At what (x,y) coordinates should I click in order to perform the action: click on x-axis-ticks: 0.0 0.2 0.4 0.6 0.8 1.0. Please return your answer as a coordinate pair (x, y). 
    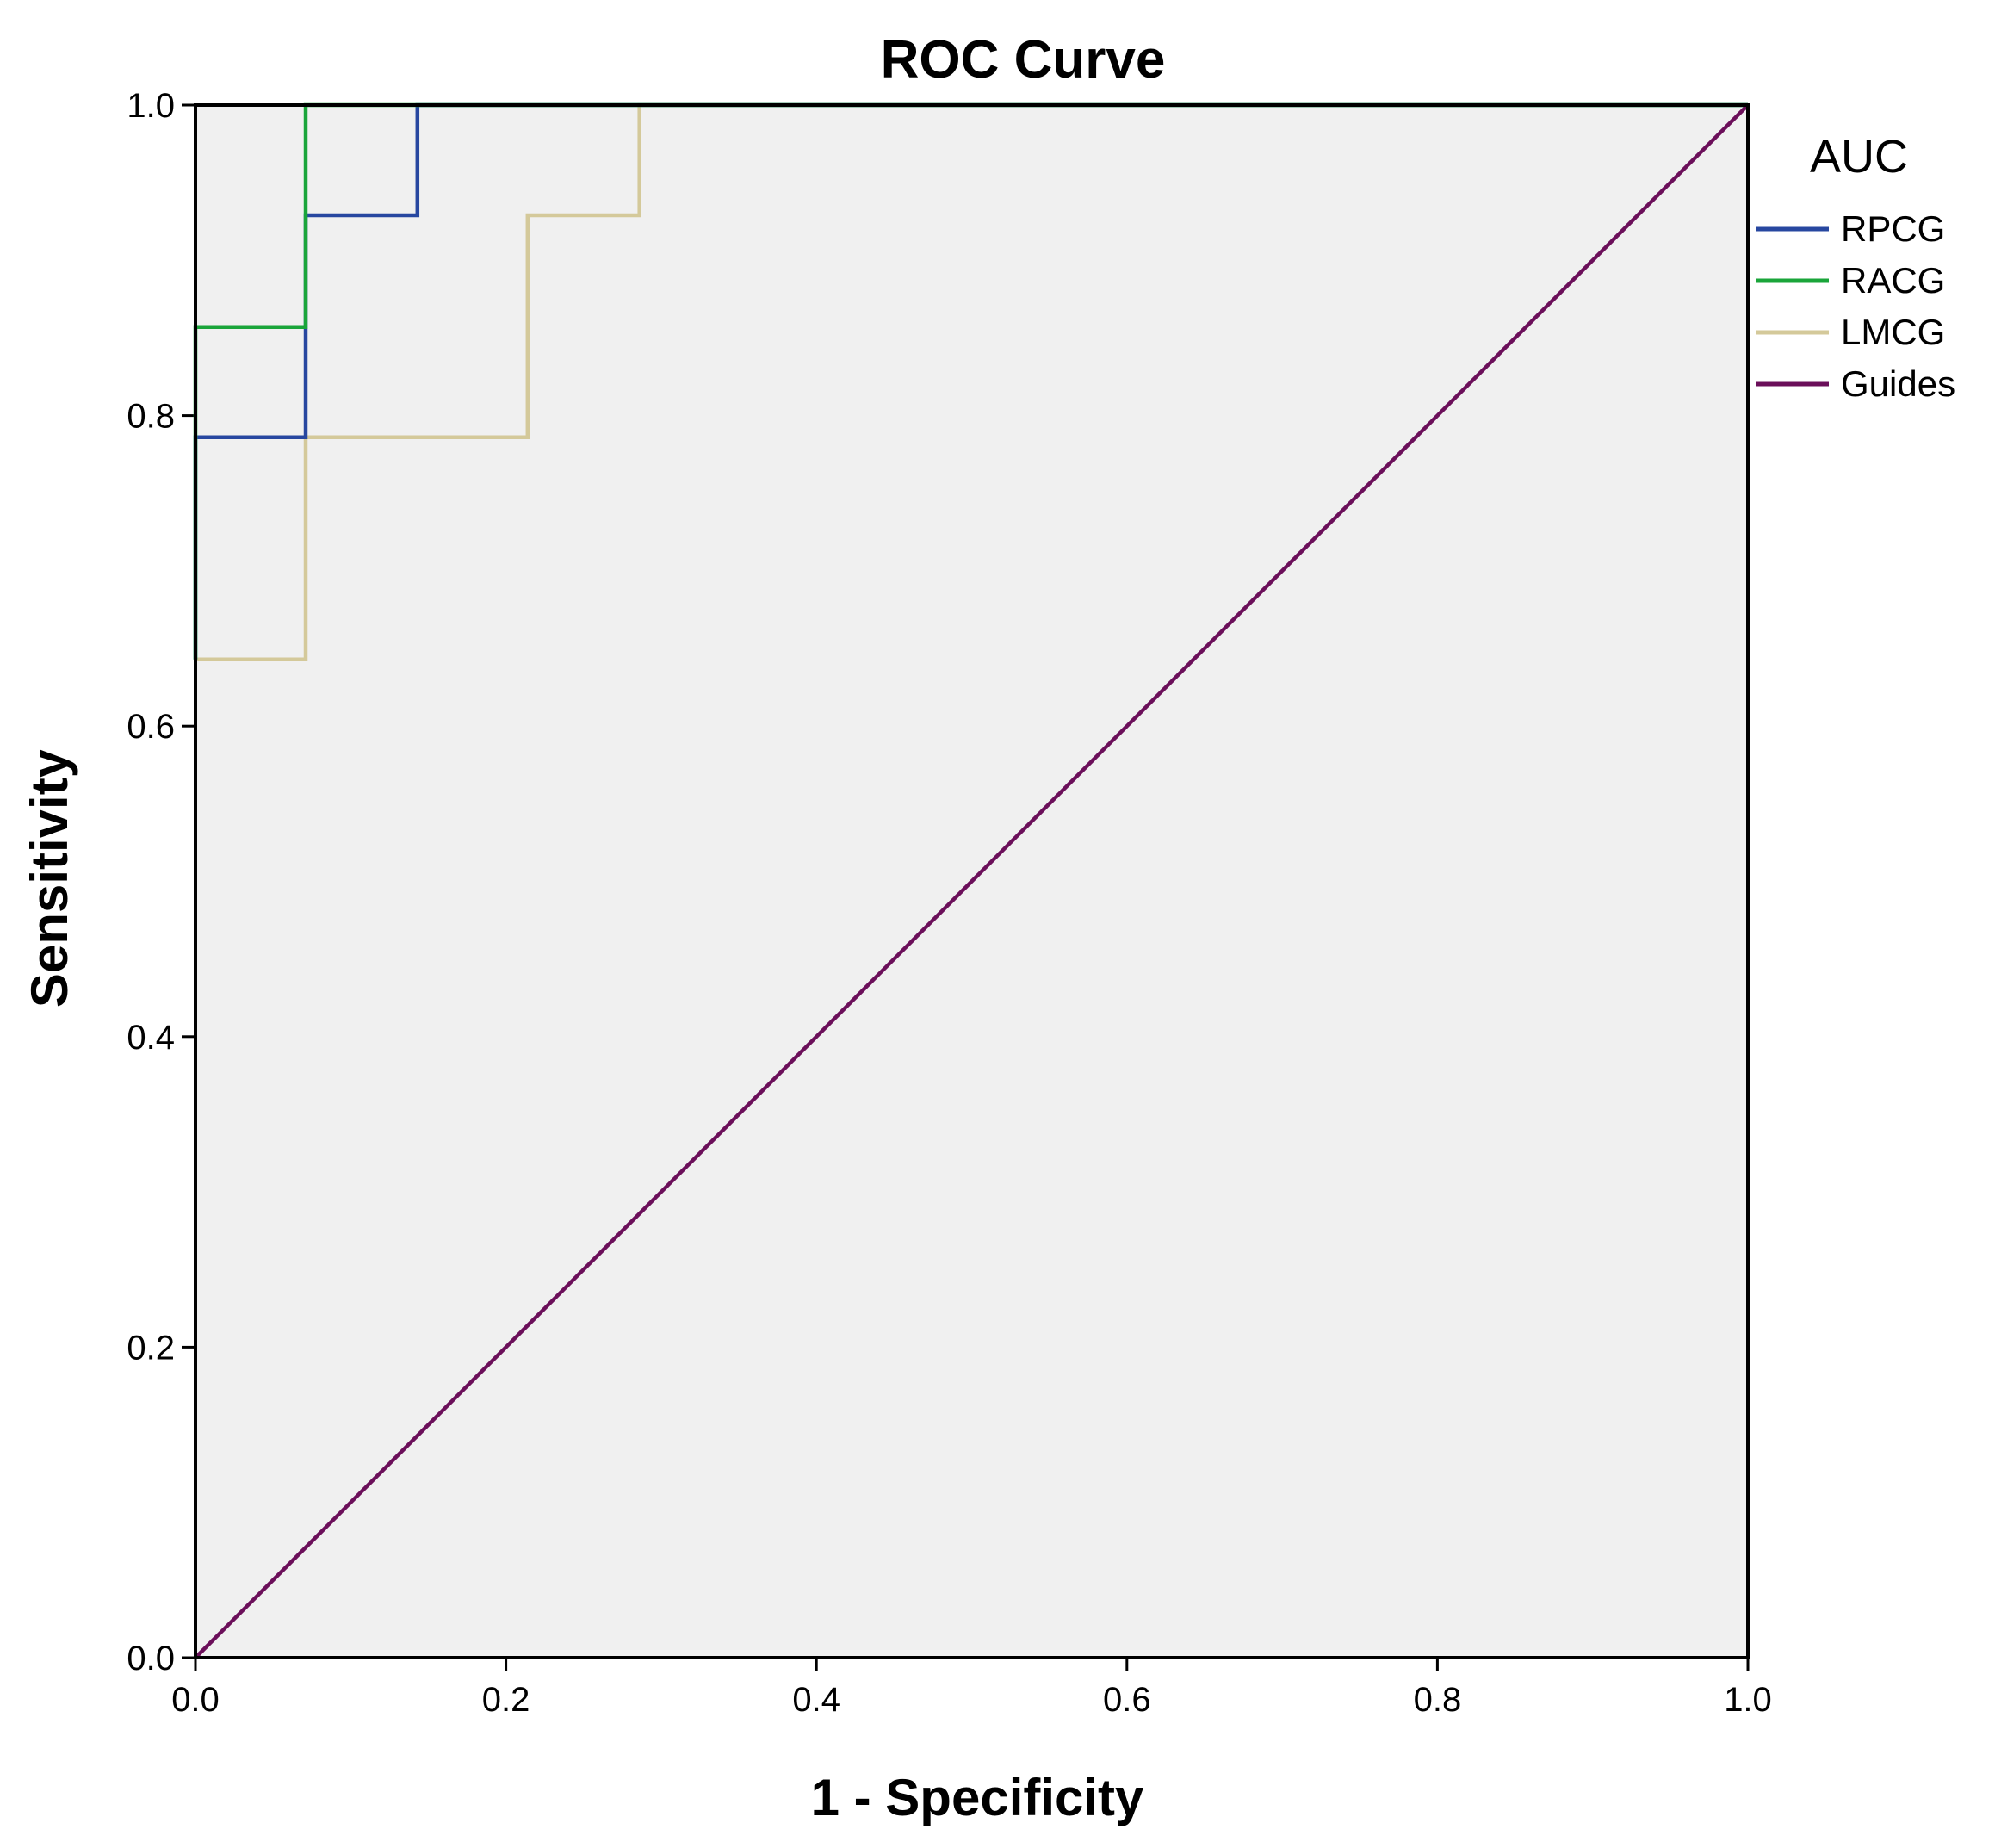
    Looking at the image, I should click on (972, 1688).